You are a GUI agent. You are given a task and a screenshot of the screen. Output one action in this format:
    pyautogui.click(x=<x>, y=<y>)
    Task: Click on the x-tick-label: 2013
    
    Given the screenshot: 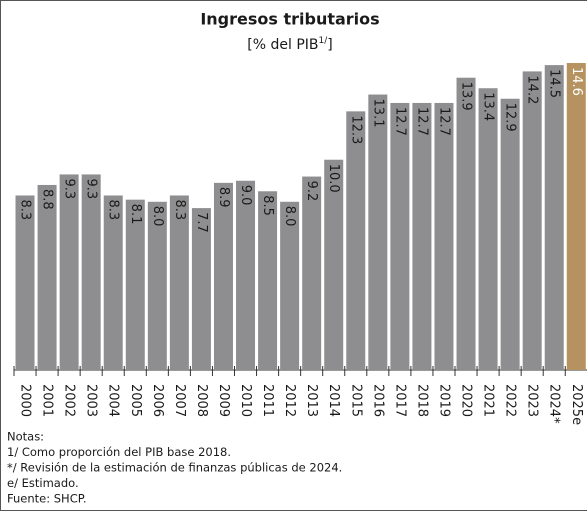 What is the action you would take?
    pyautogui.click(x=311, y=400)
    